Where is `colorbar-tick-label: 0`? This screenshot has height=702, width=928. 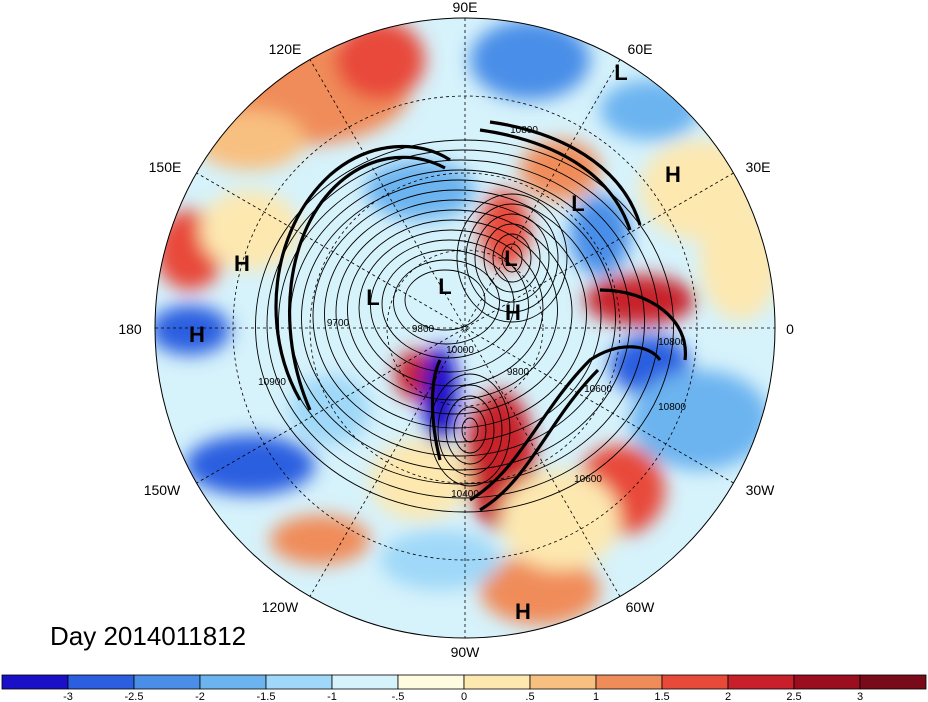 colorbar-tick-label: 0 is located at coordinates (464, 696).